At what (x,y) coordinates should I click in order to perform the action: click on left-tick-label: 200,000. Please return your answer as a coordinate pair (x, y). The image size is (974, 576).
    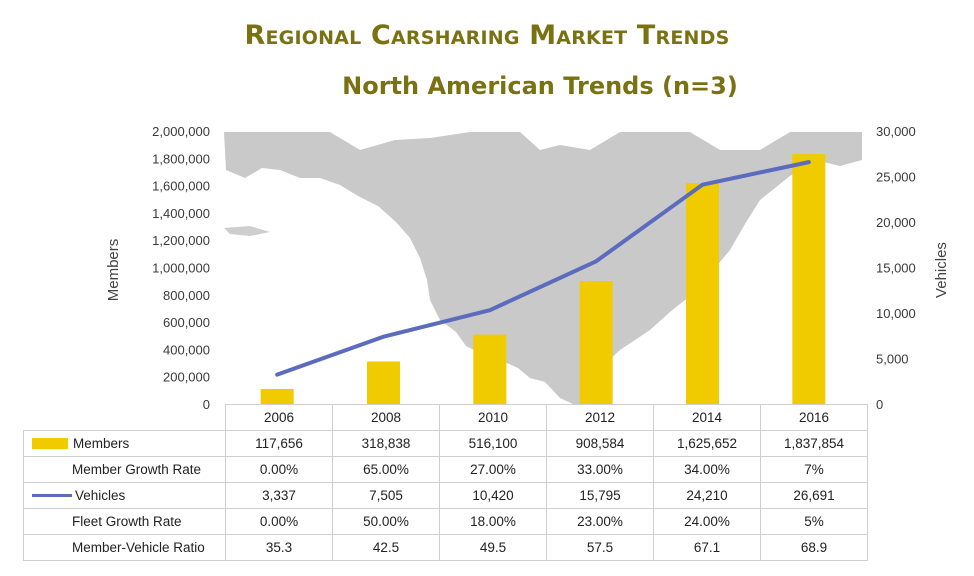
    Looking at the image, I should click on (186, 377).